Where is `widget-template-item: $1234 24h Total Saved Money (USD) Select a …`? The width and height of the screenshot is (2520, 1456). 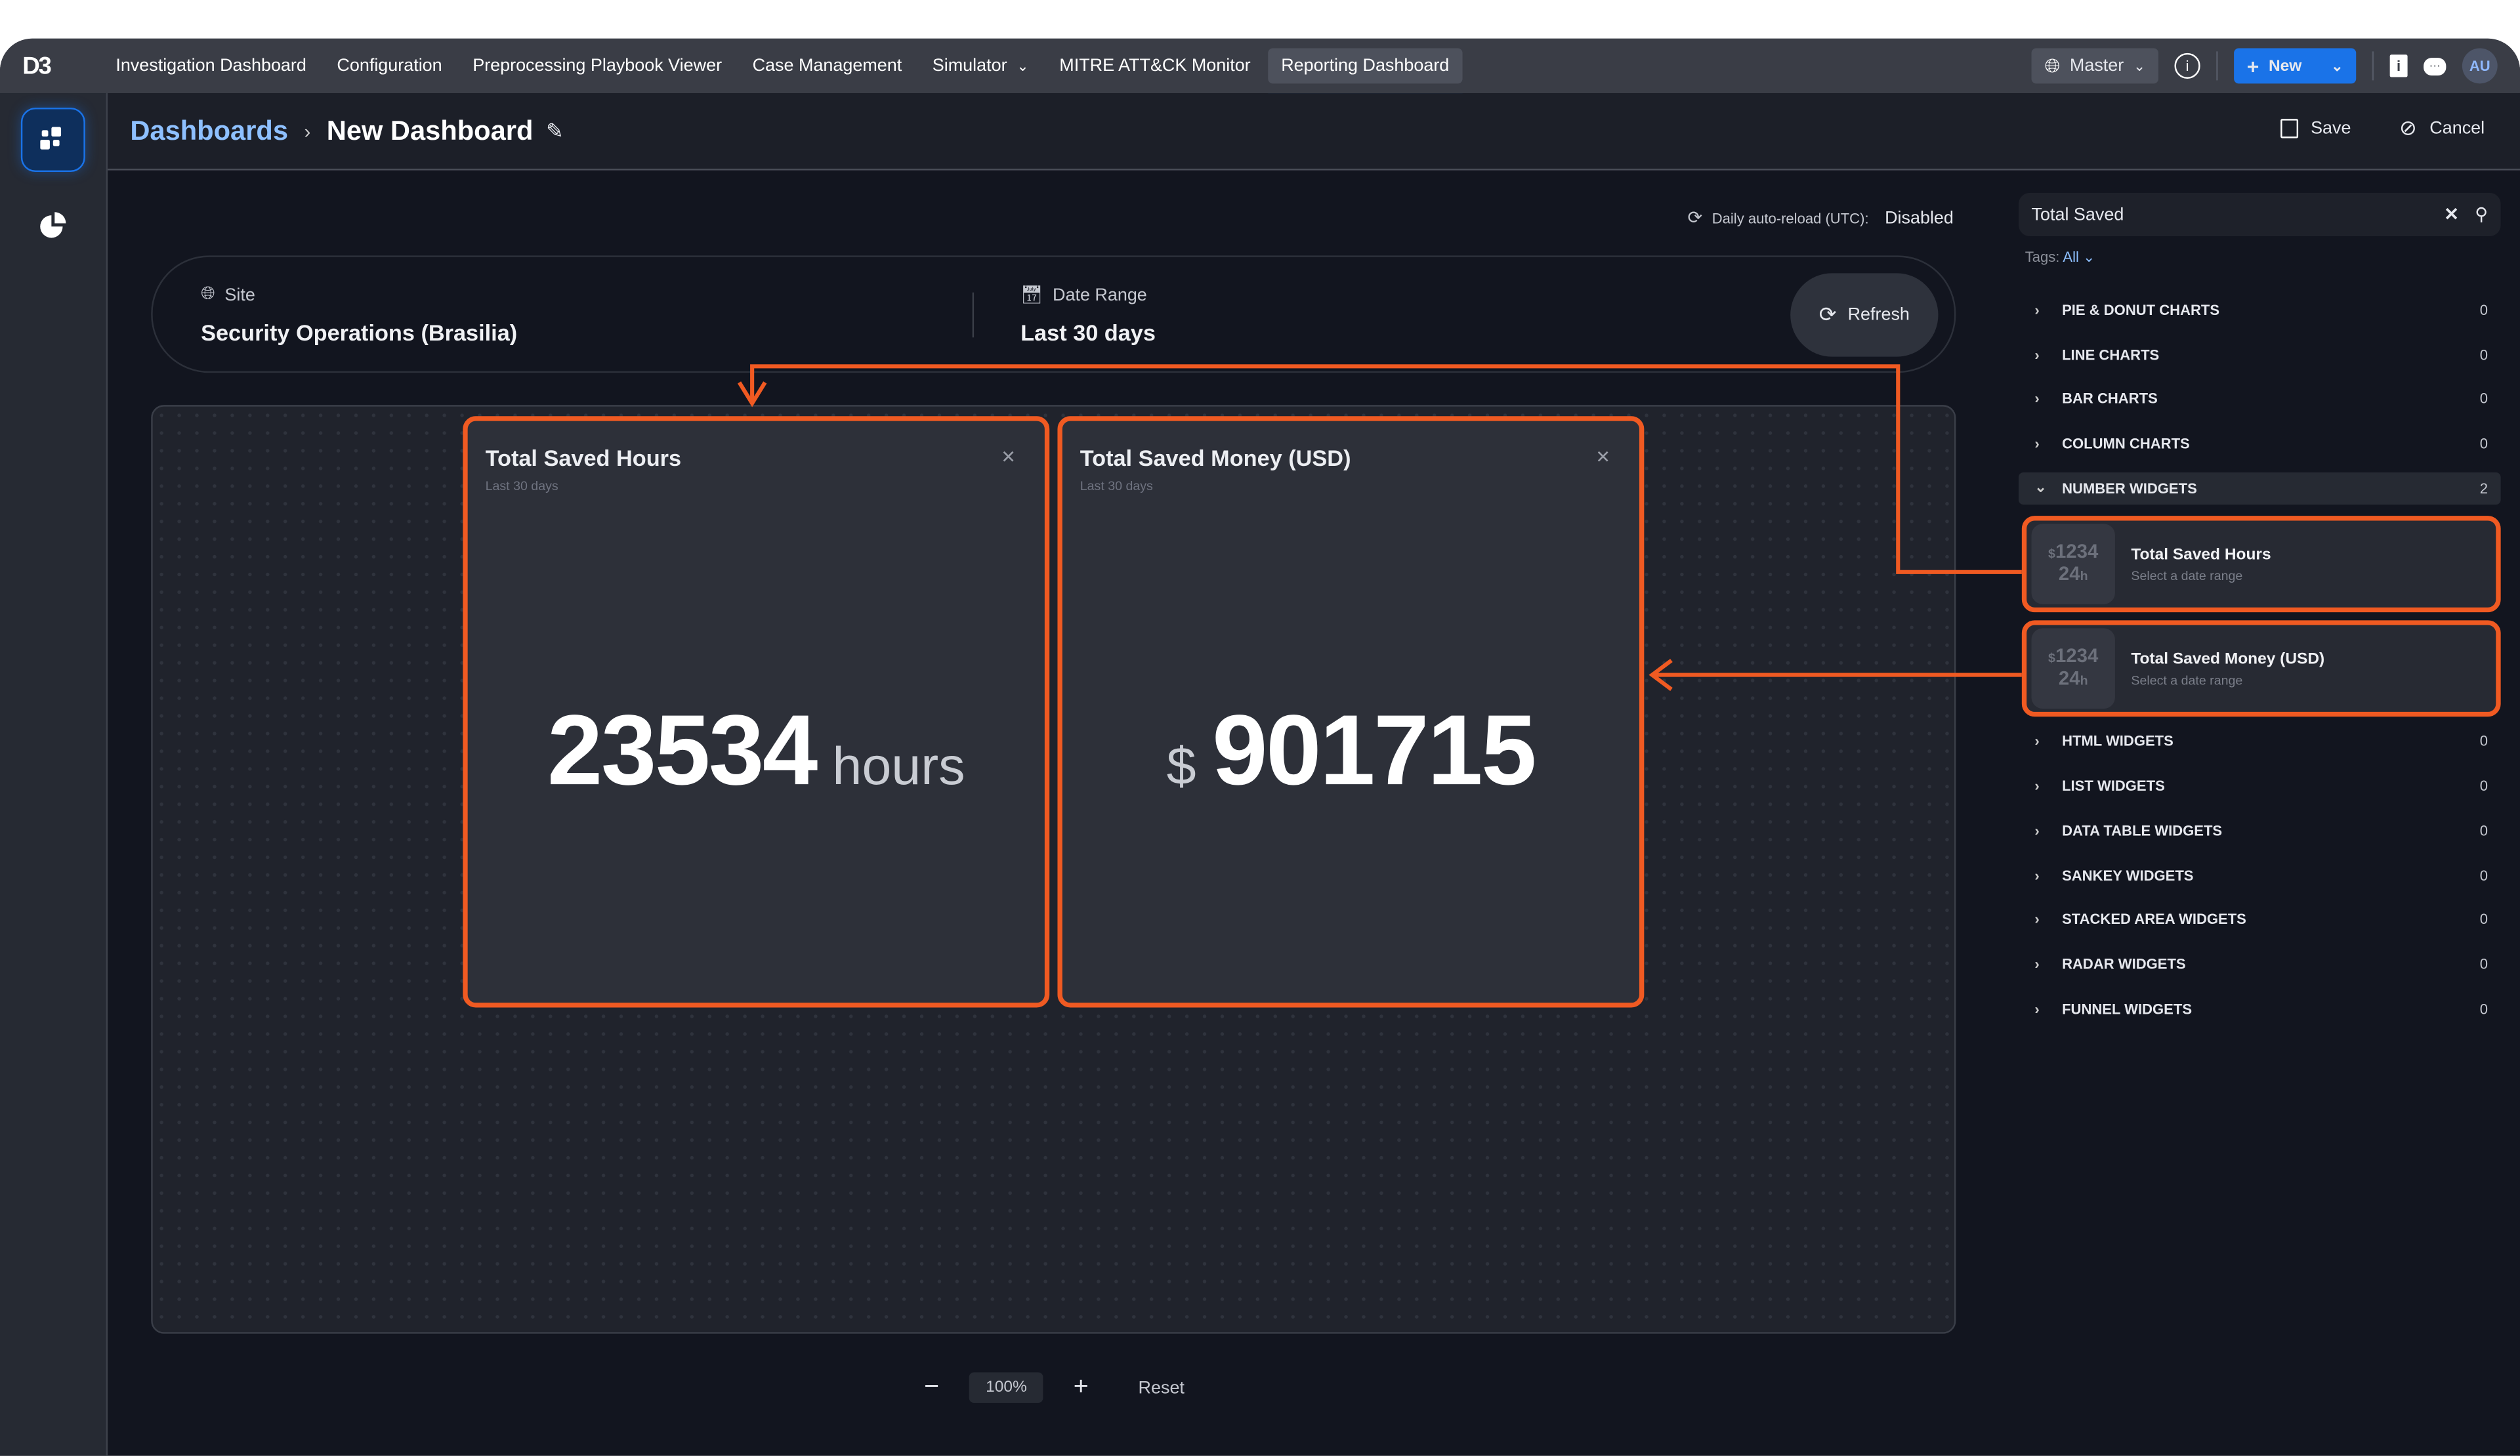 widget-template-item: $1234 24h Total Saved Money (USD) Select a … is located at coordinates (2261, 669).